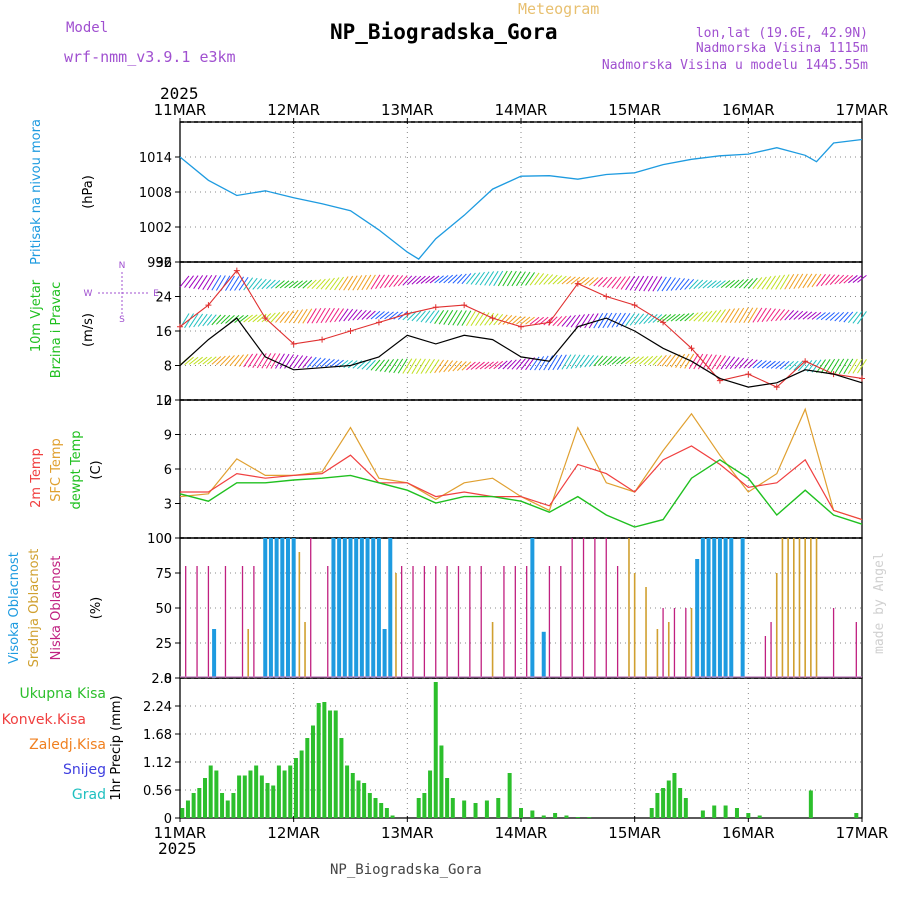  I want to click on x-tick-label-bottom: 17MAR, so click(862, 833).